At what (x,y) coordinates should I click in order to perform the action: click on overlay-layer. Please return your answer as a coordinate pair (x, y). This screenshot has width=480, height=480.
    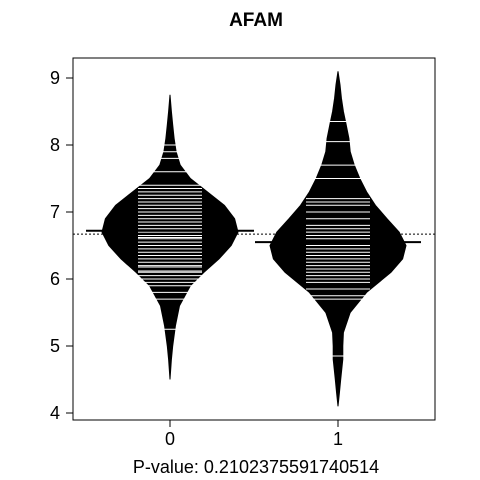
    Looking at the image, I should click on (254, 236).